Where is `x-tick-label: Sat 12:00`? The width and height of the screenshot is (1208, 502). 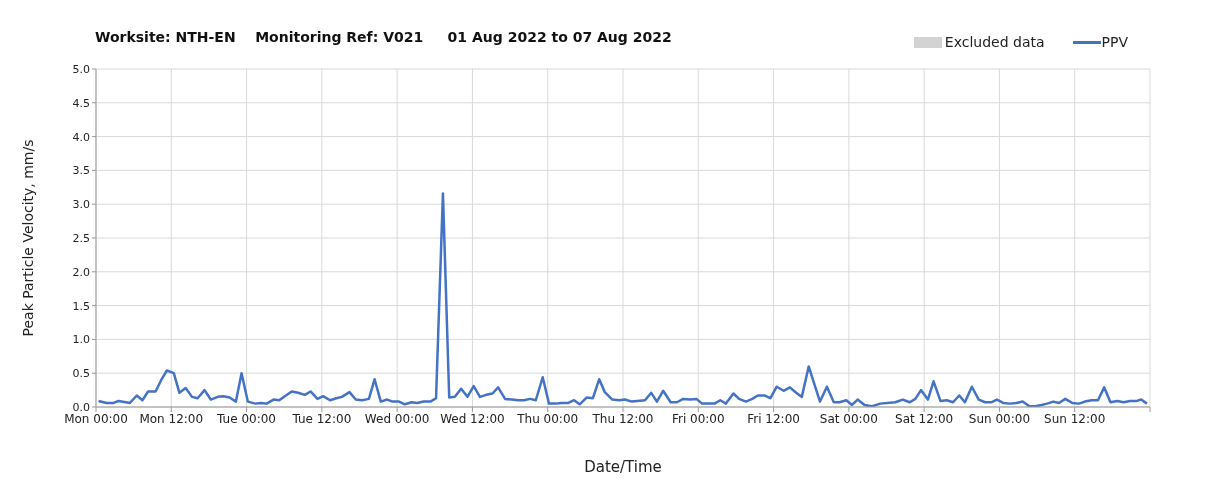 x-tick-label: Sat 12:00 is located at coordinates (924, 418).